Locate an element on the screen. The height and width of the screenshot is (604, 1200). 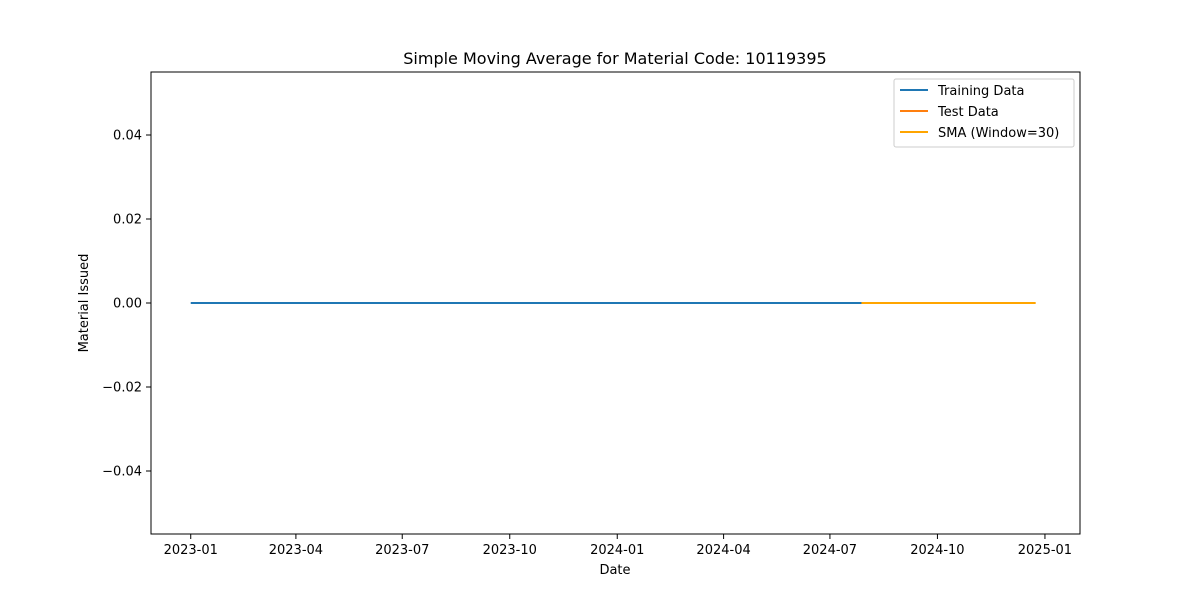
legend-entry-training: Training Data is located at coordinates (962, 91).